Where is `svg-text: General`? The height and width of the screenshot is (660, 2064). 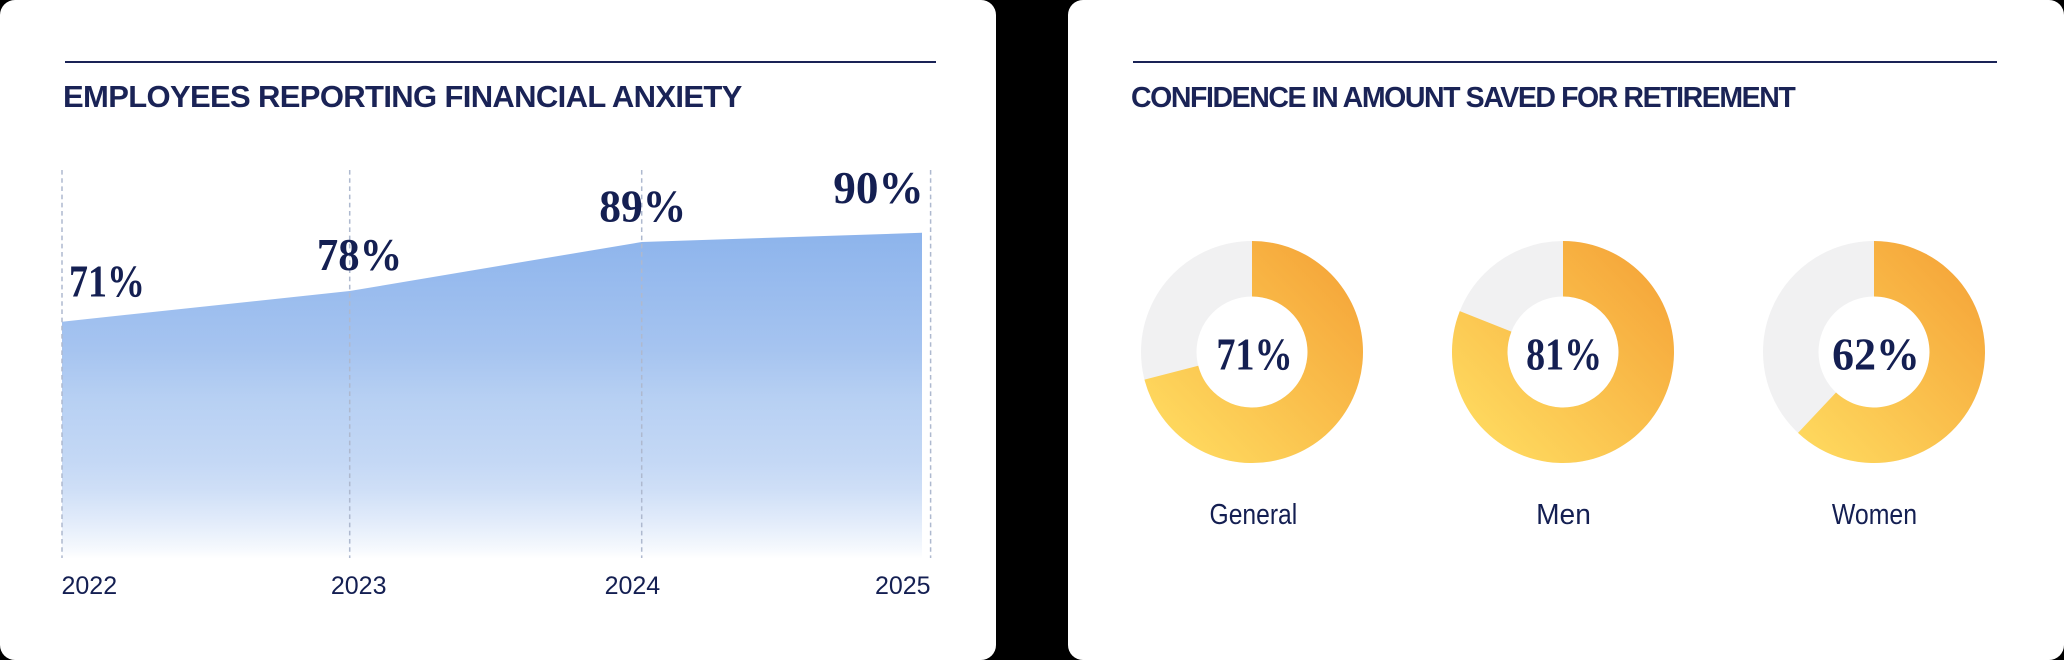
svg-text: General is located at coordinates (1254, 514).